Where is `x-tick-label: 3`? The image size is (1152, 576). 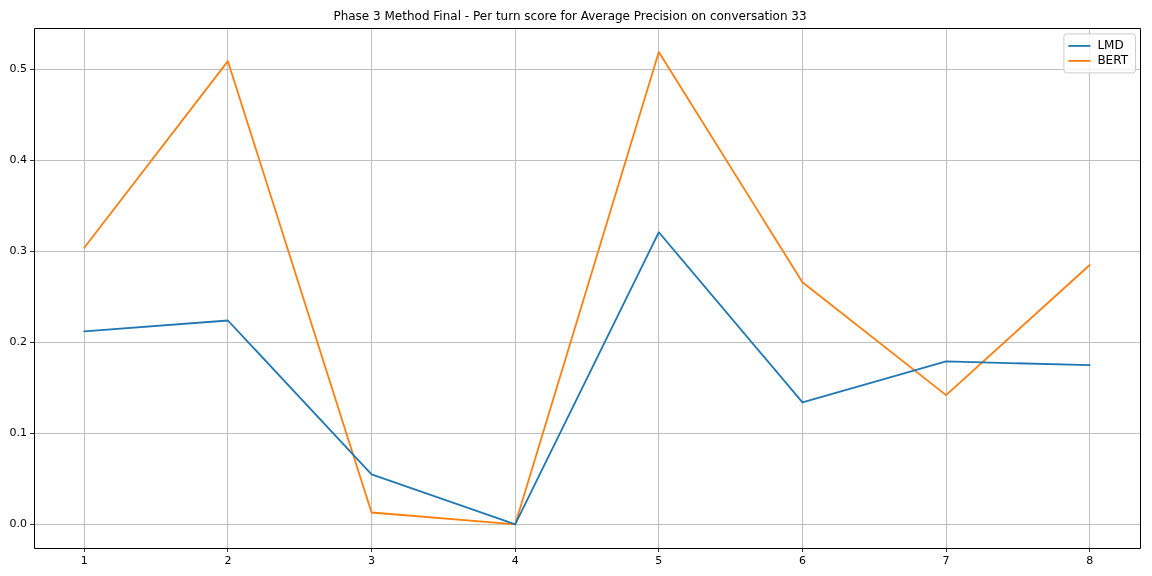
x-tick-label: 3 is located at coordinates (372, 561).